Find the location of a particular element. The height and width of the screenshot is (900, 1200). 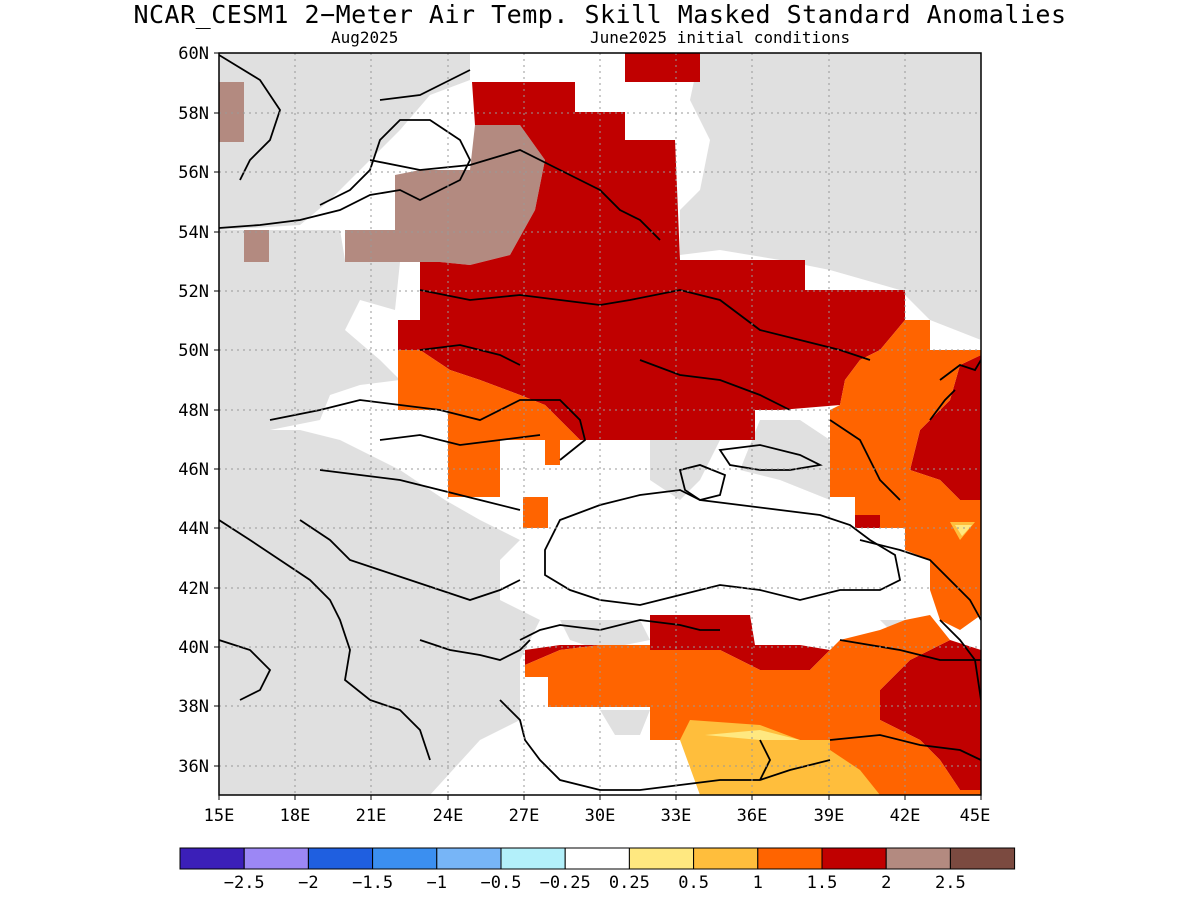

legend-label: 1.5 is located at coordinates (822, 883).